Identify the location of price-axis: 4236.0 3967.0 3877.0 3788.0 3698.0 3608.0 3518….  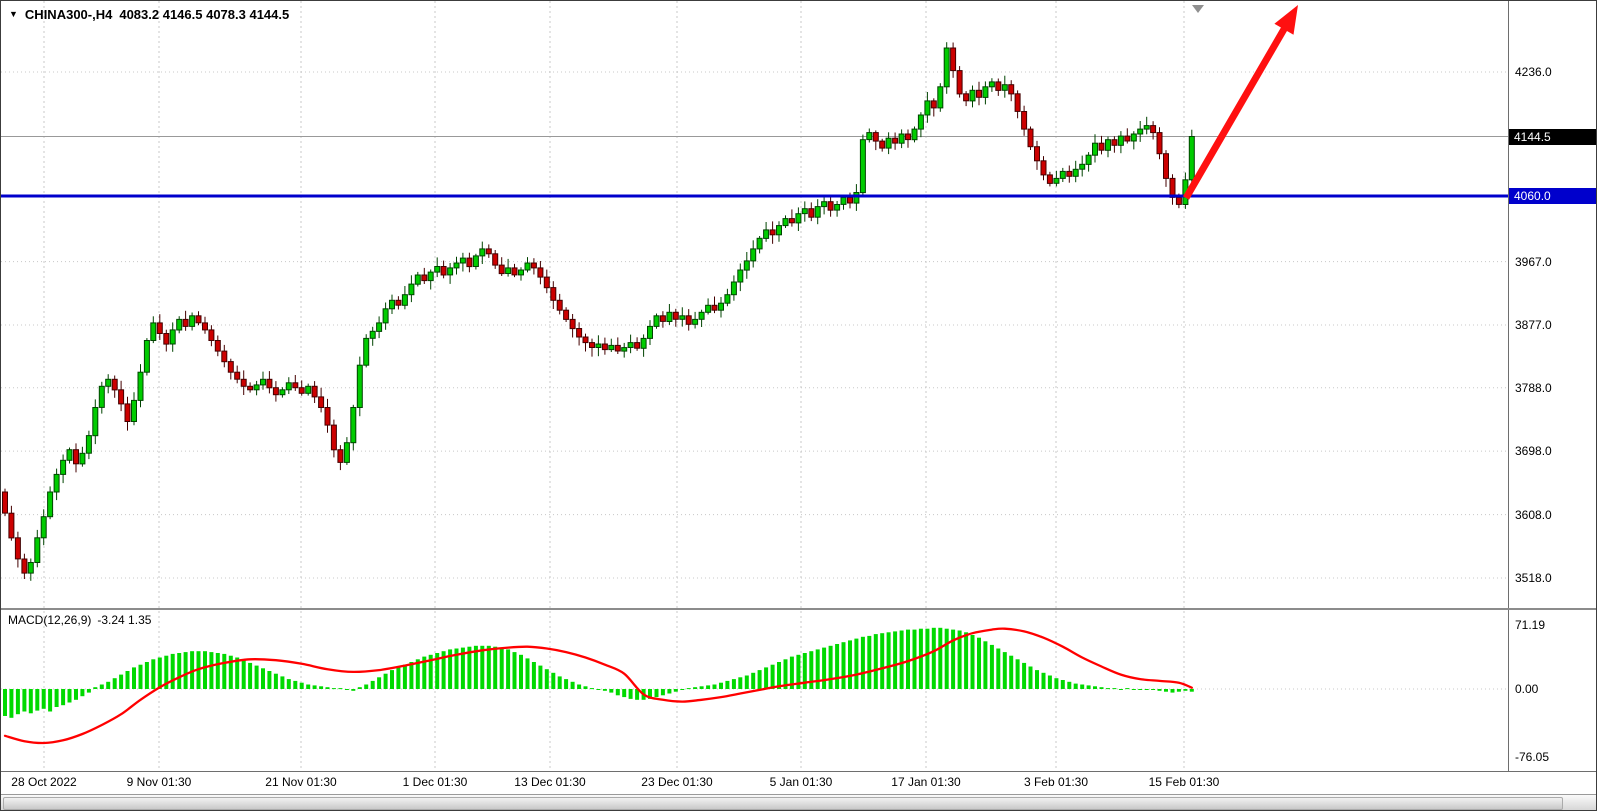
(1552, 397).